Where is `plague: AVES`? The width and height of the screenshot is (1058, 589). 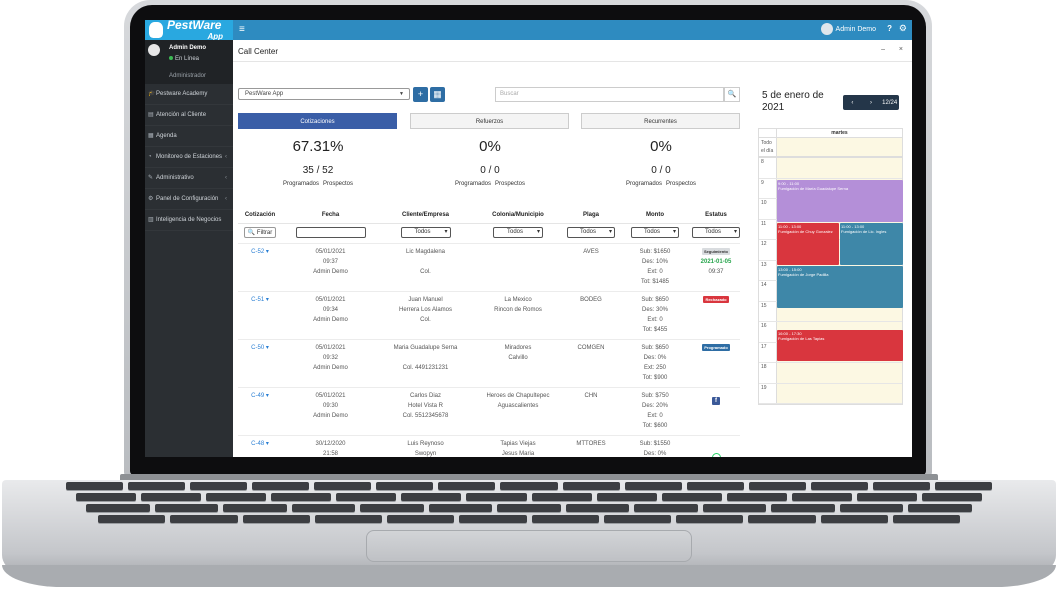 plague: AVES is located at coordinates (591, 251).